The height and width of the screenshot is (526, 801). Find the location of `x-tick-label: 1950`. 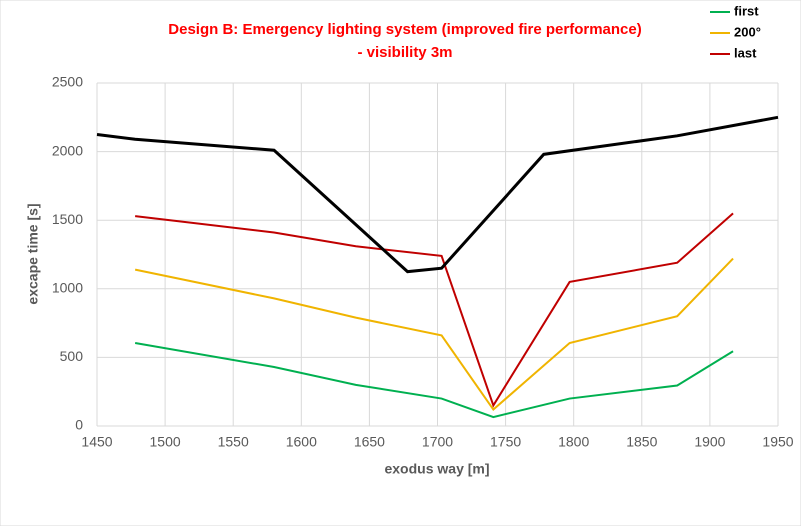

x-tick-label: 1950 is located at coordinates (777, 442).